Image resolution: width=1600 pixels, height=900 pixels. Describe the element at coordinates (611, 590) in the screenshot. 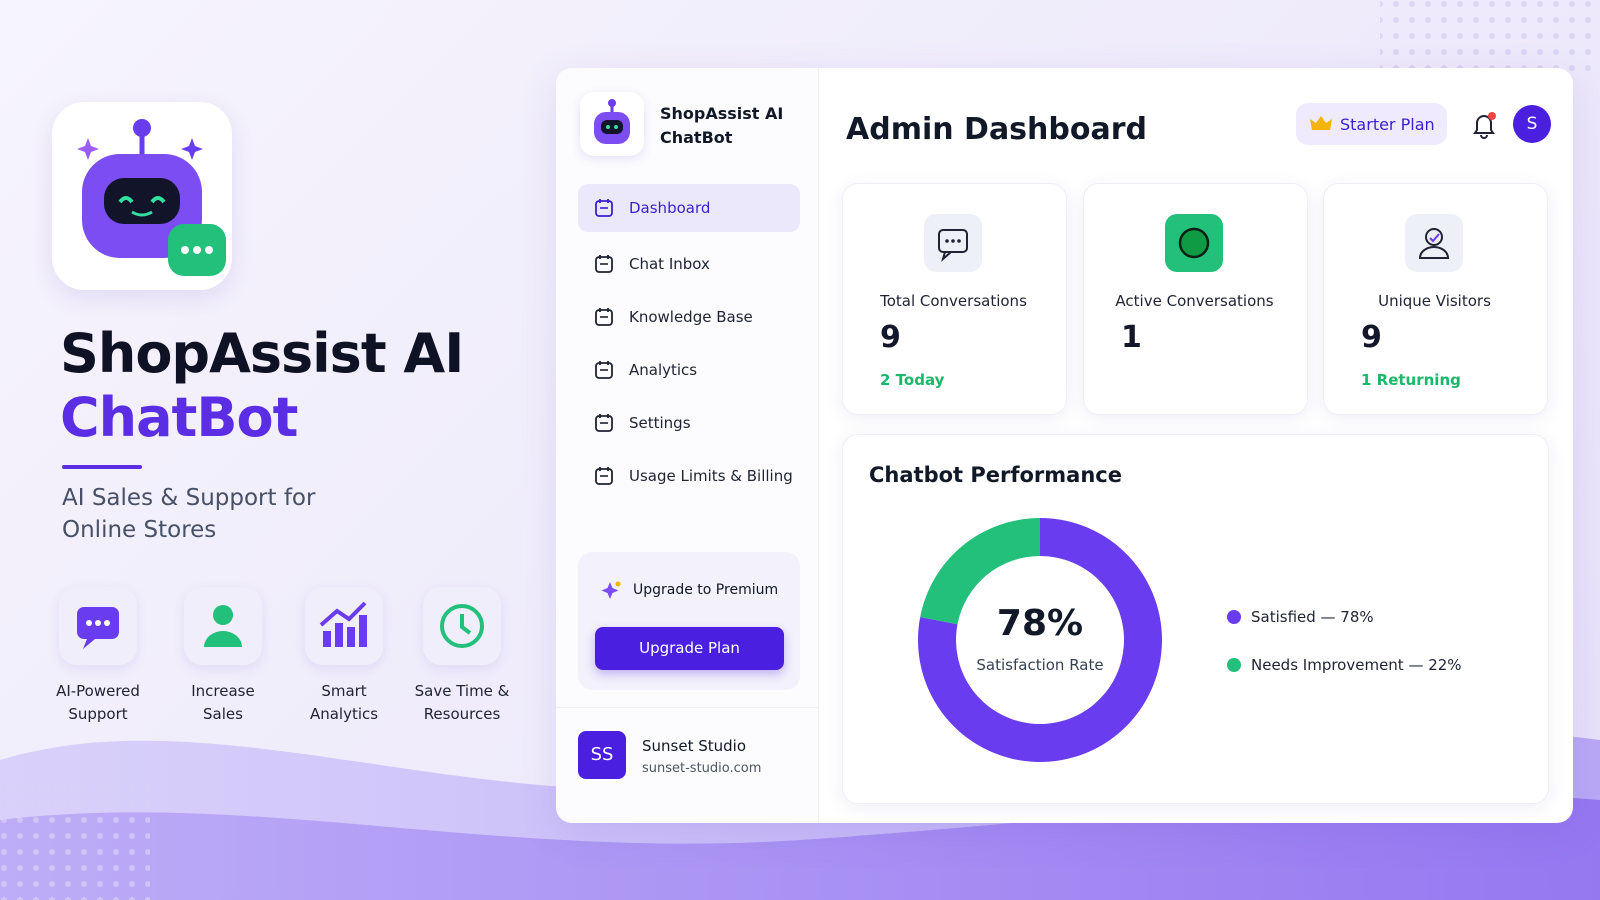

I see `sparkle-icon` at that location.